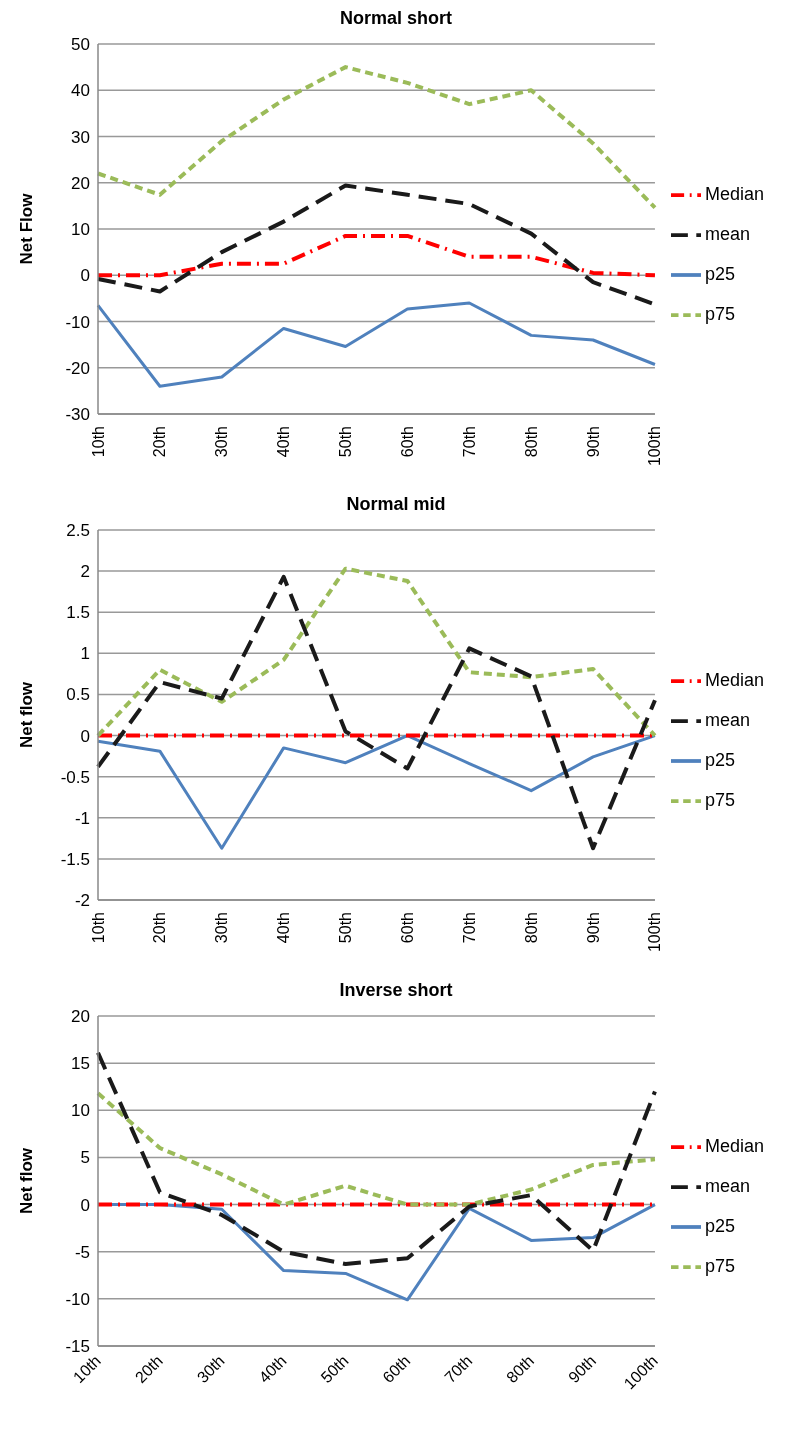 This screenshot has width=792, height=1437. What do you see at coordinates (78, 613) in the screenshot?
I see `y-tick-label: 1.5` at bounding box center [78, 613].